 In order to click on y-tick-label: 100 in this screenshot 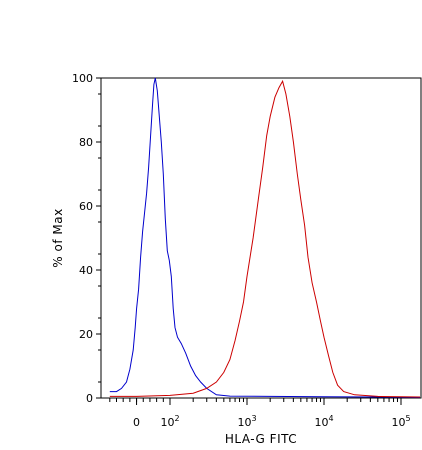, I will do `click(82, 78)`.